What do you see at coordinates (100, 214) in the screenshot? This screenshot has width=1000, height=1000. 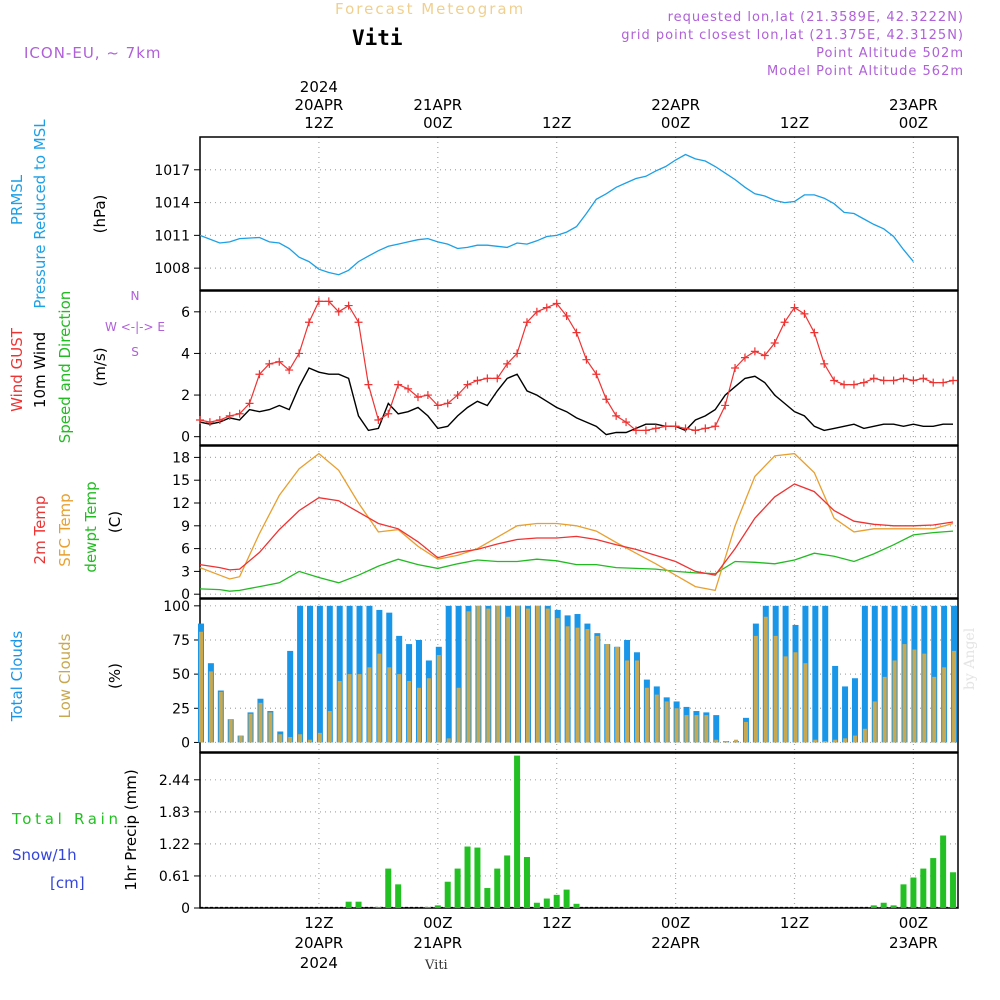 I see `pressure-unit: (hPa)` at bounding box center [100, 214].